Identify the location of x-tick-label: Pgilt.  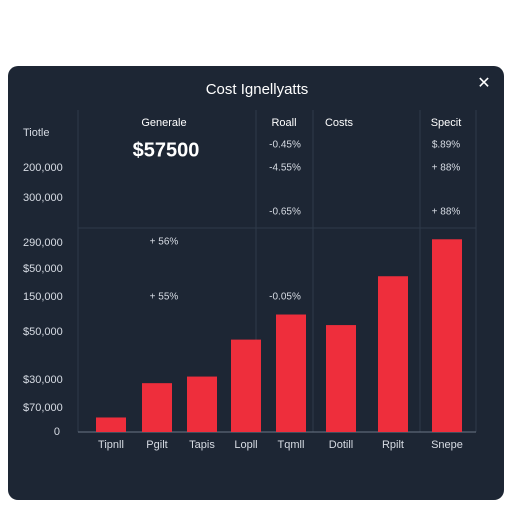
(156, 445).